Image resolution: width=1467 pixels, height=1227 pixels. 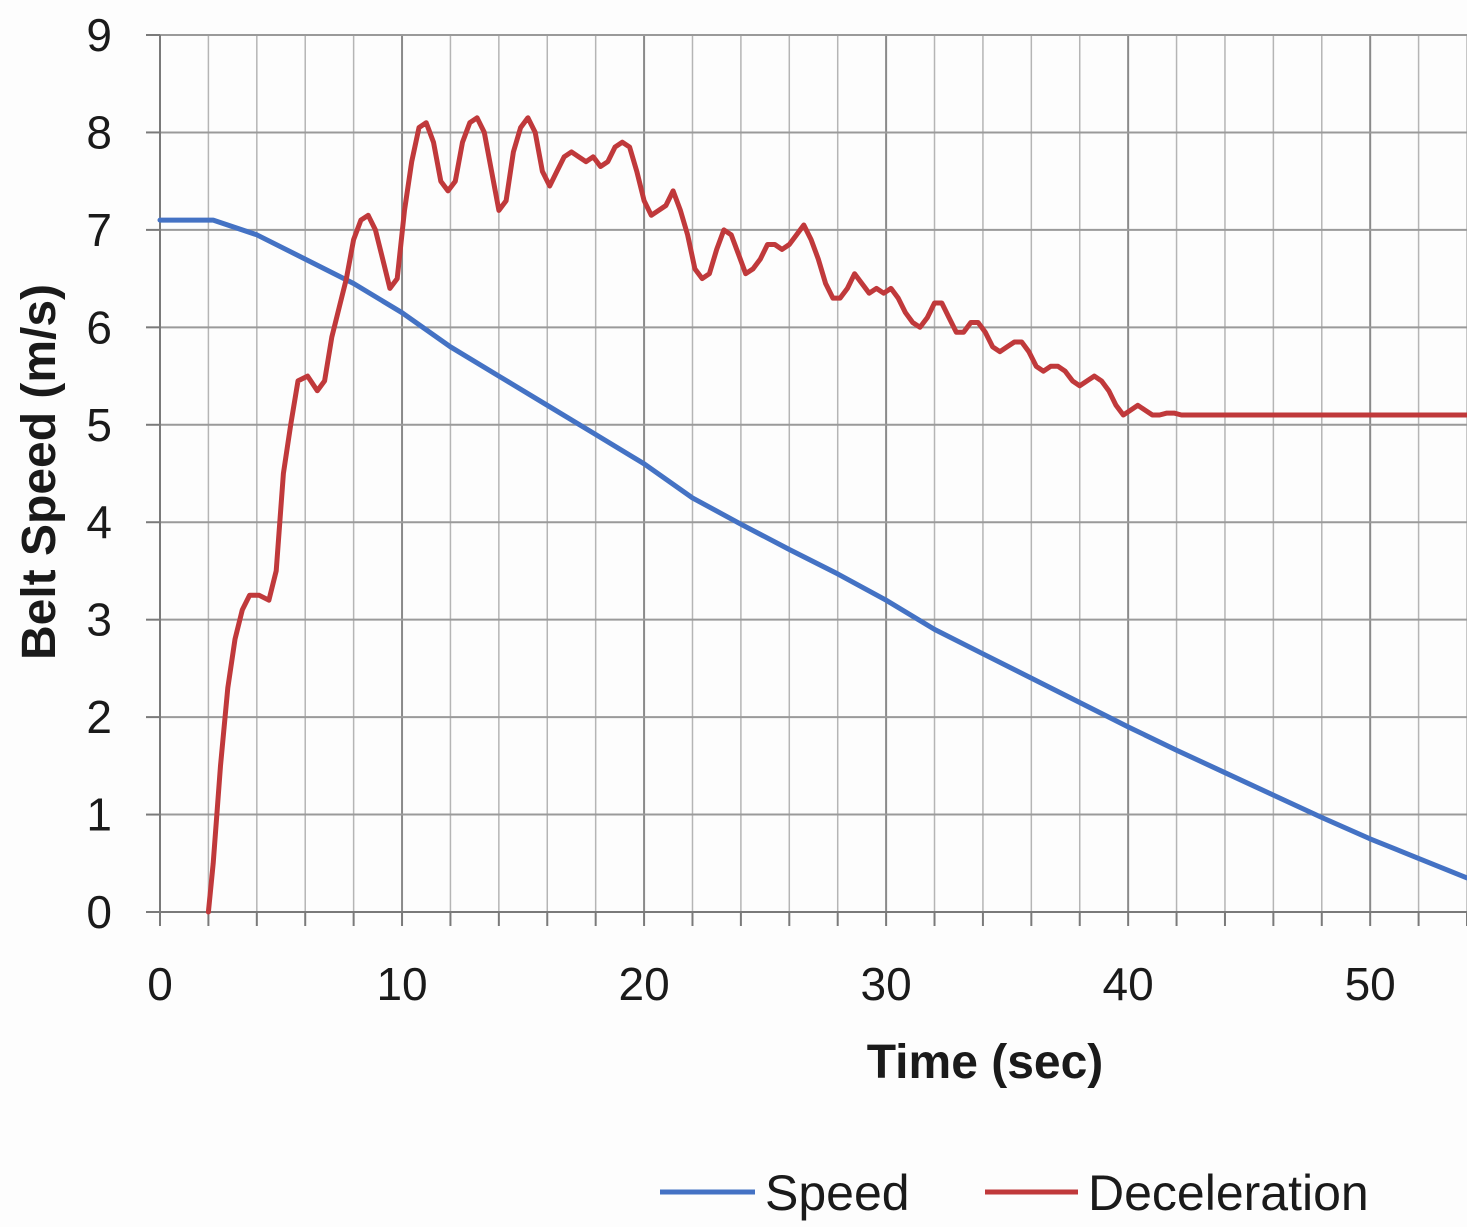 I want to click on y-tick-label: 0, so click(x=99, y=912).